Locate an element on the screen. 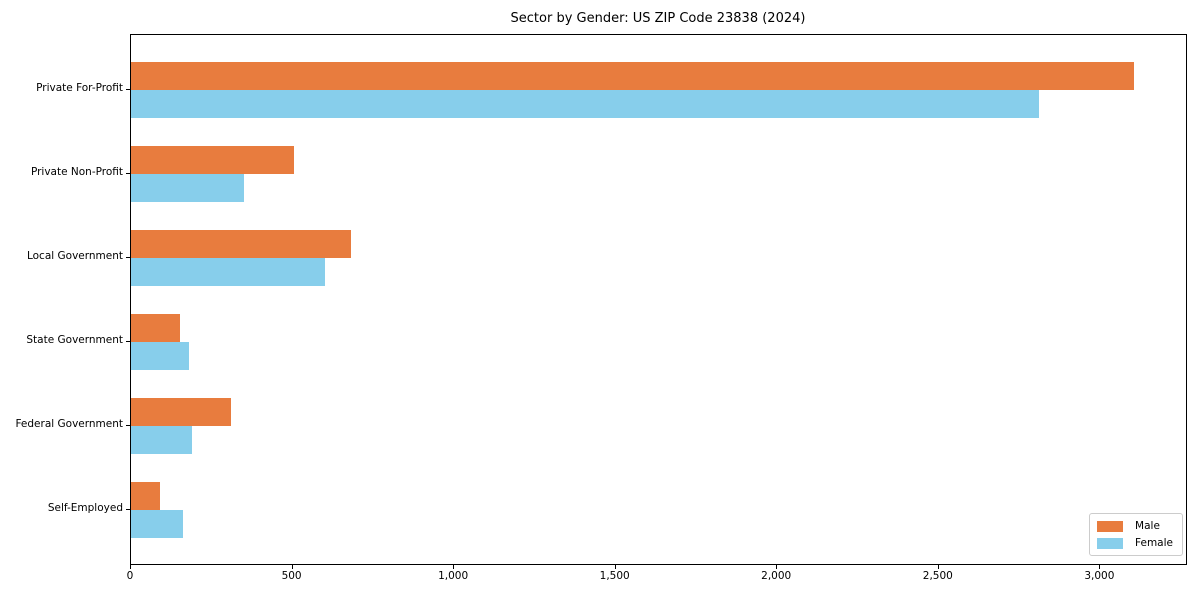  legend-item-male: Male is located at coordinates (1135, 526).